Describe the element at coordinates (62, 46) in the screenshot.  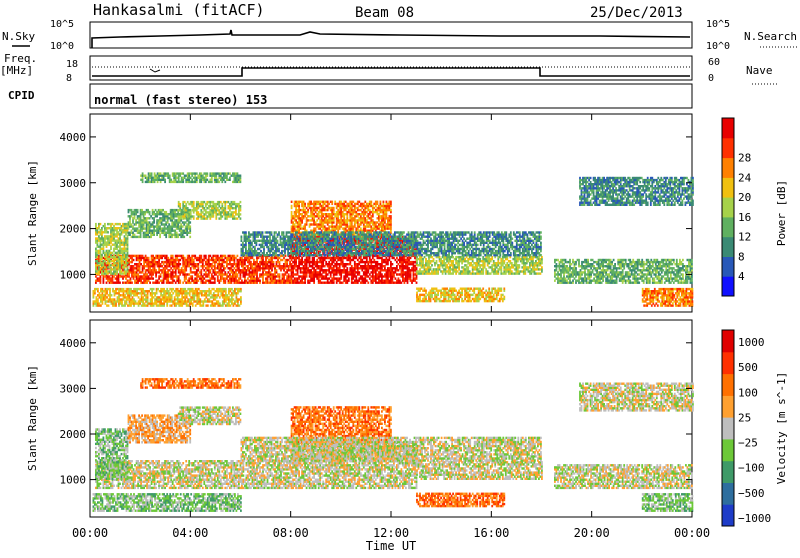
I see `sky-tick-bottom-left: 10^0` at that location.